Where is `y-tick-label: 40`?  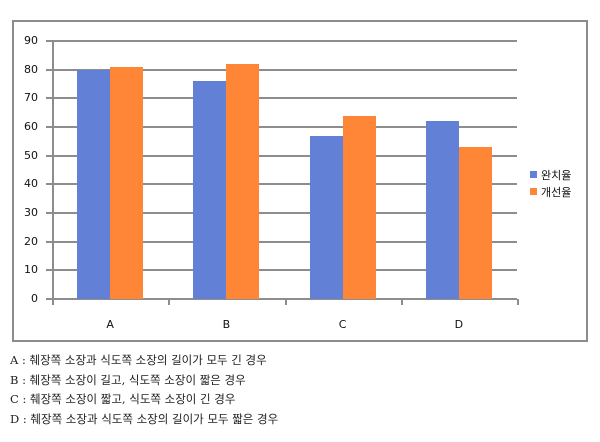
y-tick-label: 40 is located at coordinates (31, 184).